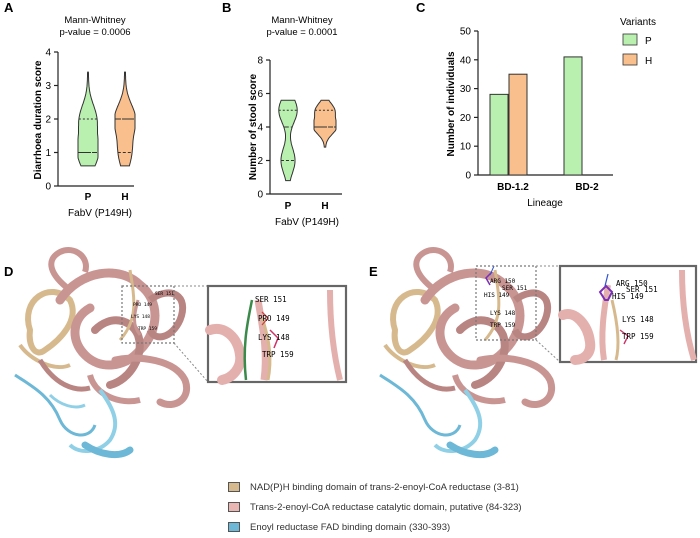 The image size is (700, 538). Describe the element at coordinates (234, 527) in the screenshot. I see `legend-swatch-fad` at that location.